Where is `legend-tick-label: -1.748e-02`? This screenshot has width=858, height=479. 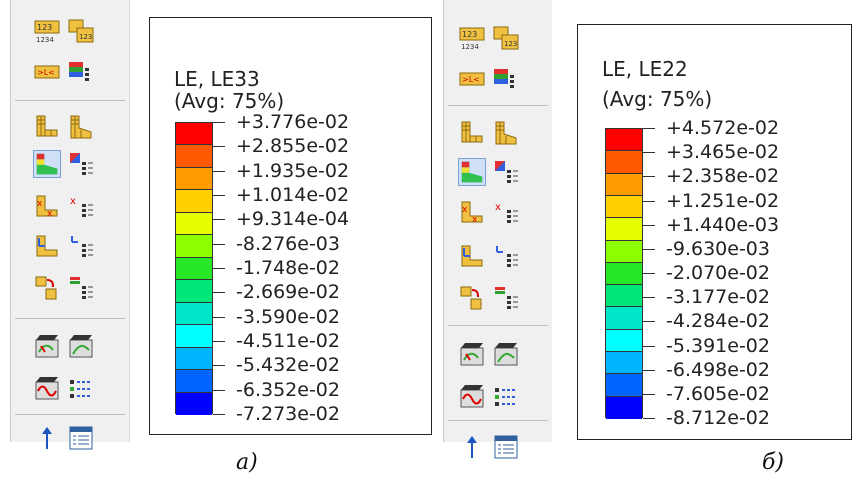 legend-tick-label: -1.748e-02 is located at coordinates (288, 268).